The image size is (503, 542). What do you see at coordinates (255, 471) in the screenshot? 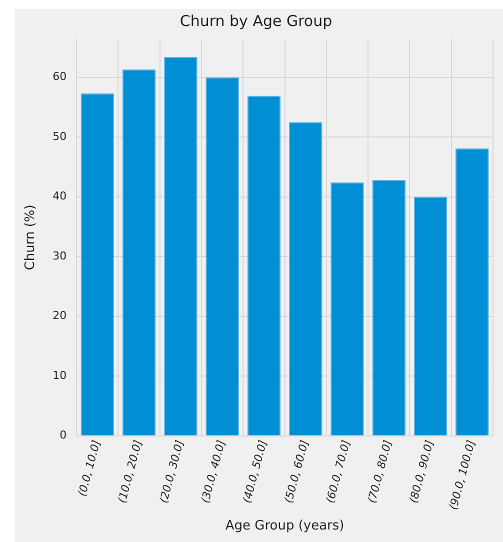
I see `x-tick-label: (40.0, 50.0]` at bounding box center [255, 471].